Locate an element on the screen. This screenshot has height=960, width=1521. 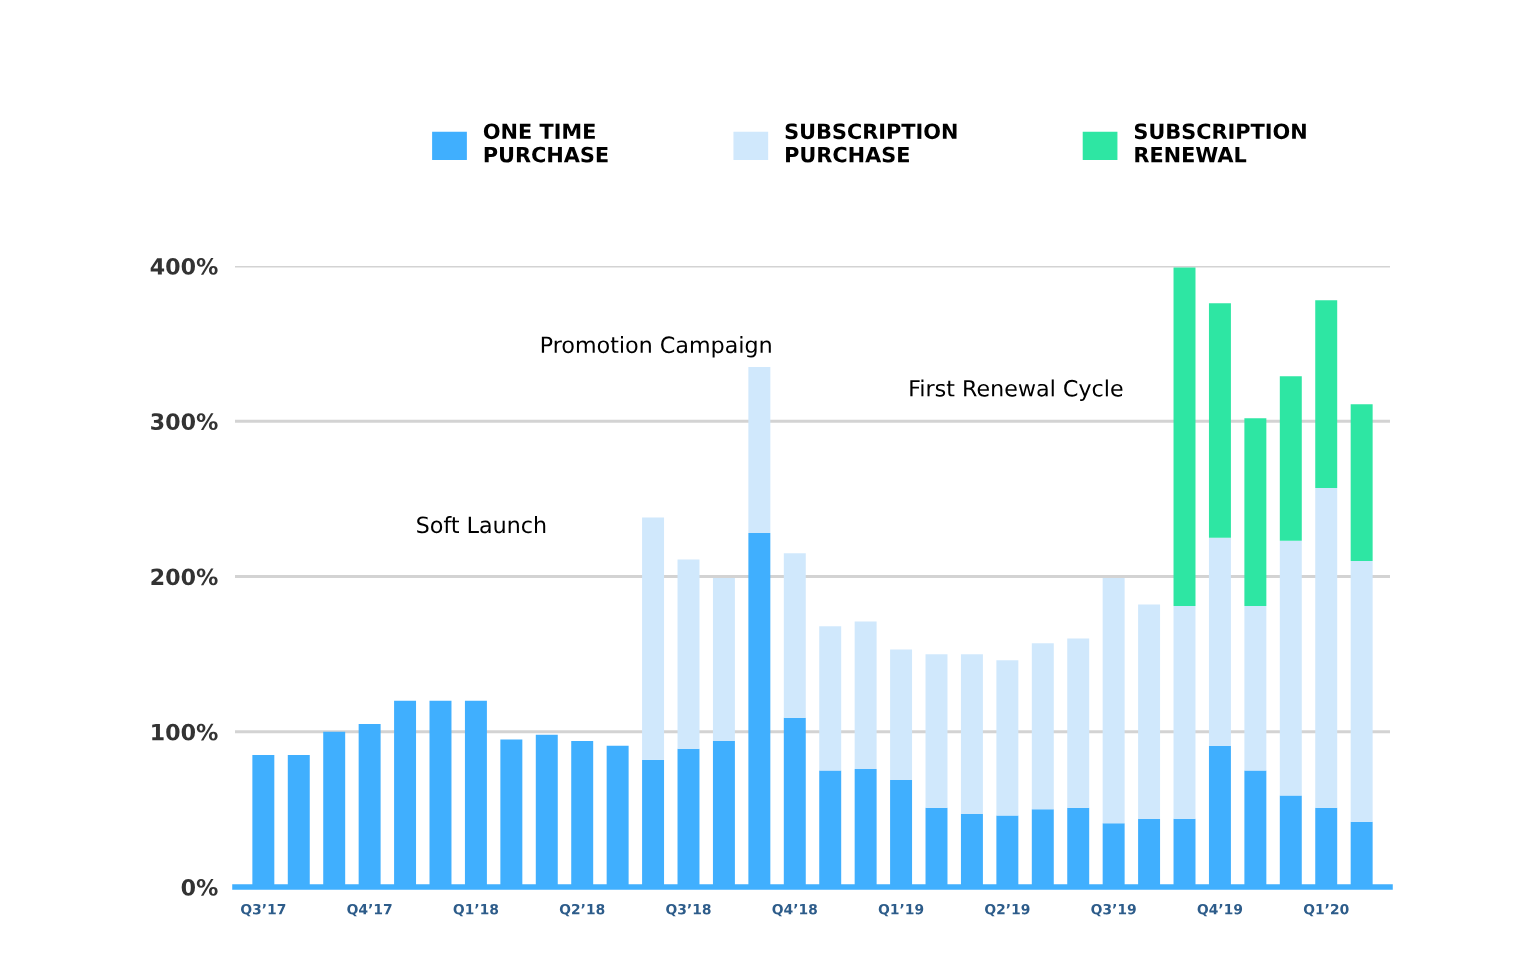
x-tick-label: Q2’19 is located at coordinates (1007, 910).